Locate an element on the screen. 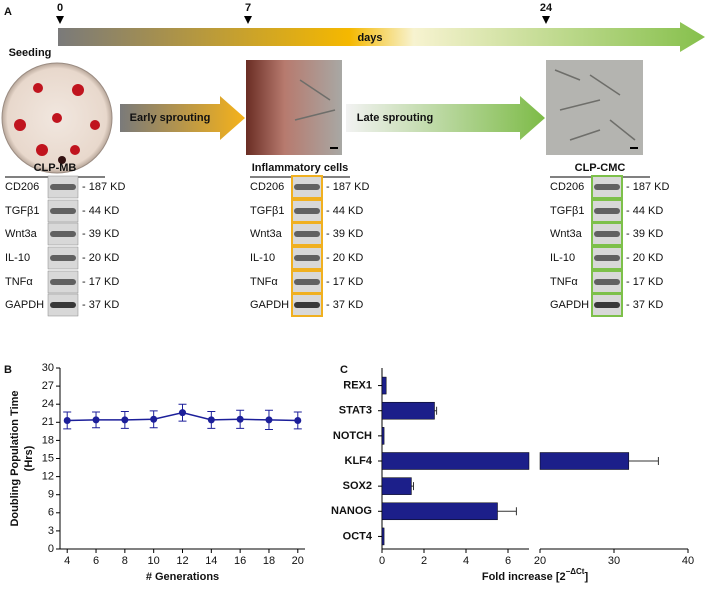 The image size is (709, 589). protein-label: GAPDH is located at coordinates (269, 305).